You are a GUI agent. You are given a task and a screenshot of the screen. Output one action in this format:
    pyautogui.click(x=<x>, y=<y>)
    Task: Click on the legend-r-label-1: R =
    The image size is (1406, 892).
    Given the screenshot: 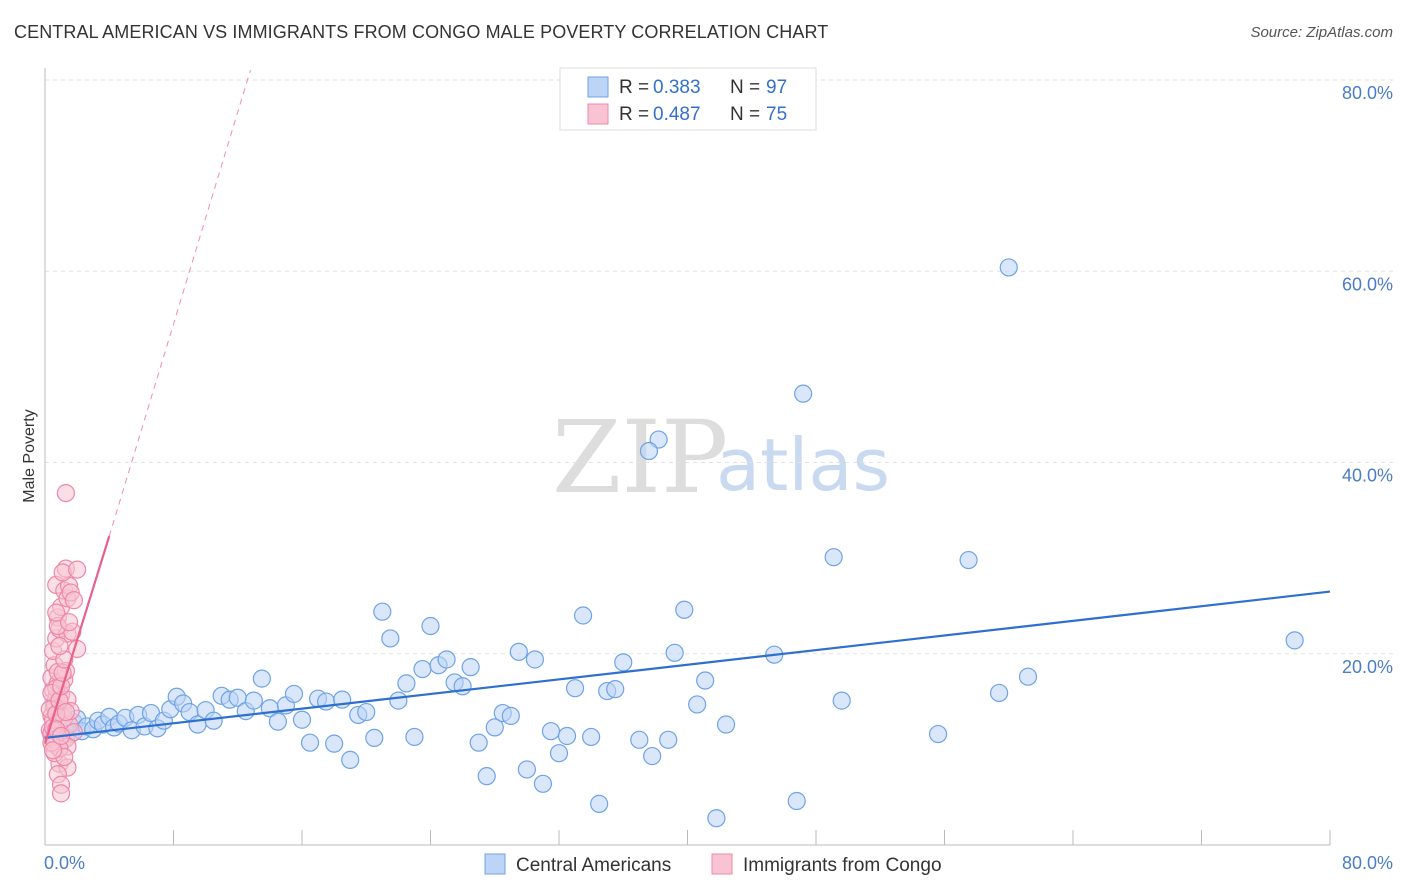 What is the action you would take?
    pyautogui.click(x=634, y=87)
    